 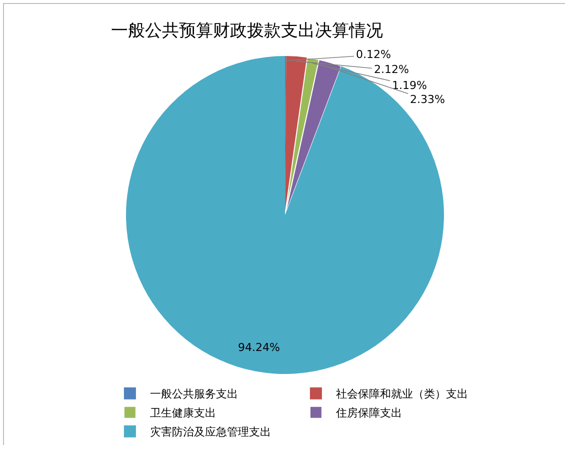 What do you see at coordinates (373, 54) in the screenshot?
I see `data-label: 0.12%` at bounding box center [373, 54].